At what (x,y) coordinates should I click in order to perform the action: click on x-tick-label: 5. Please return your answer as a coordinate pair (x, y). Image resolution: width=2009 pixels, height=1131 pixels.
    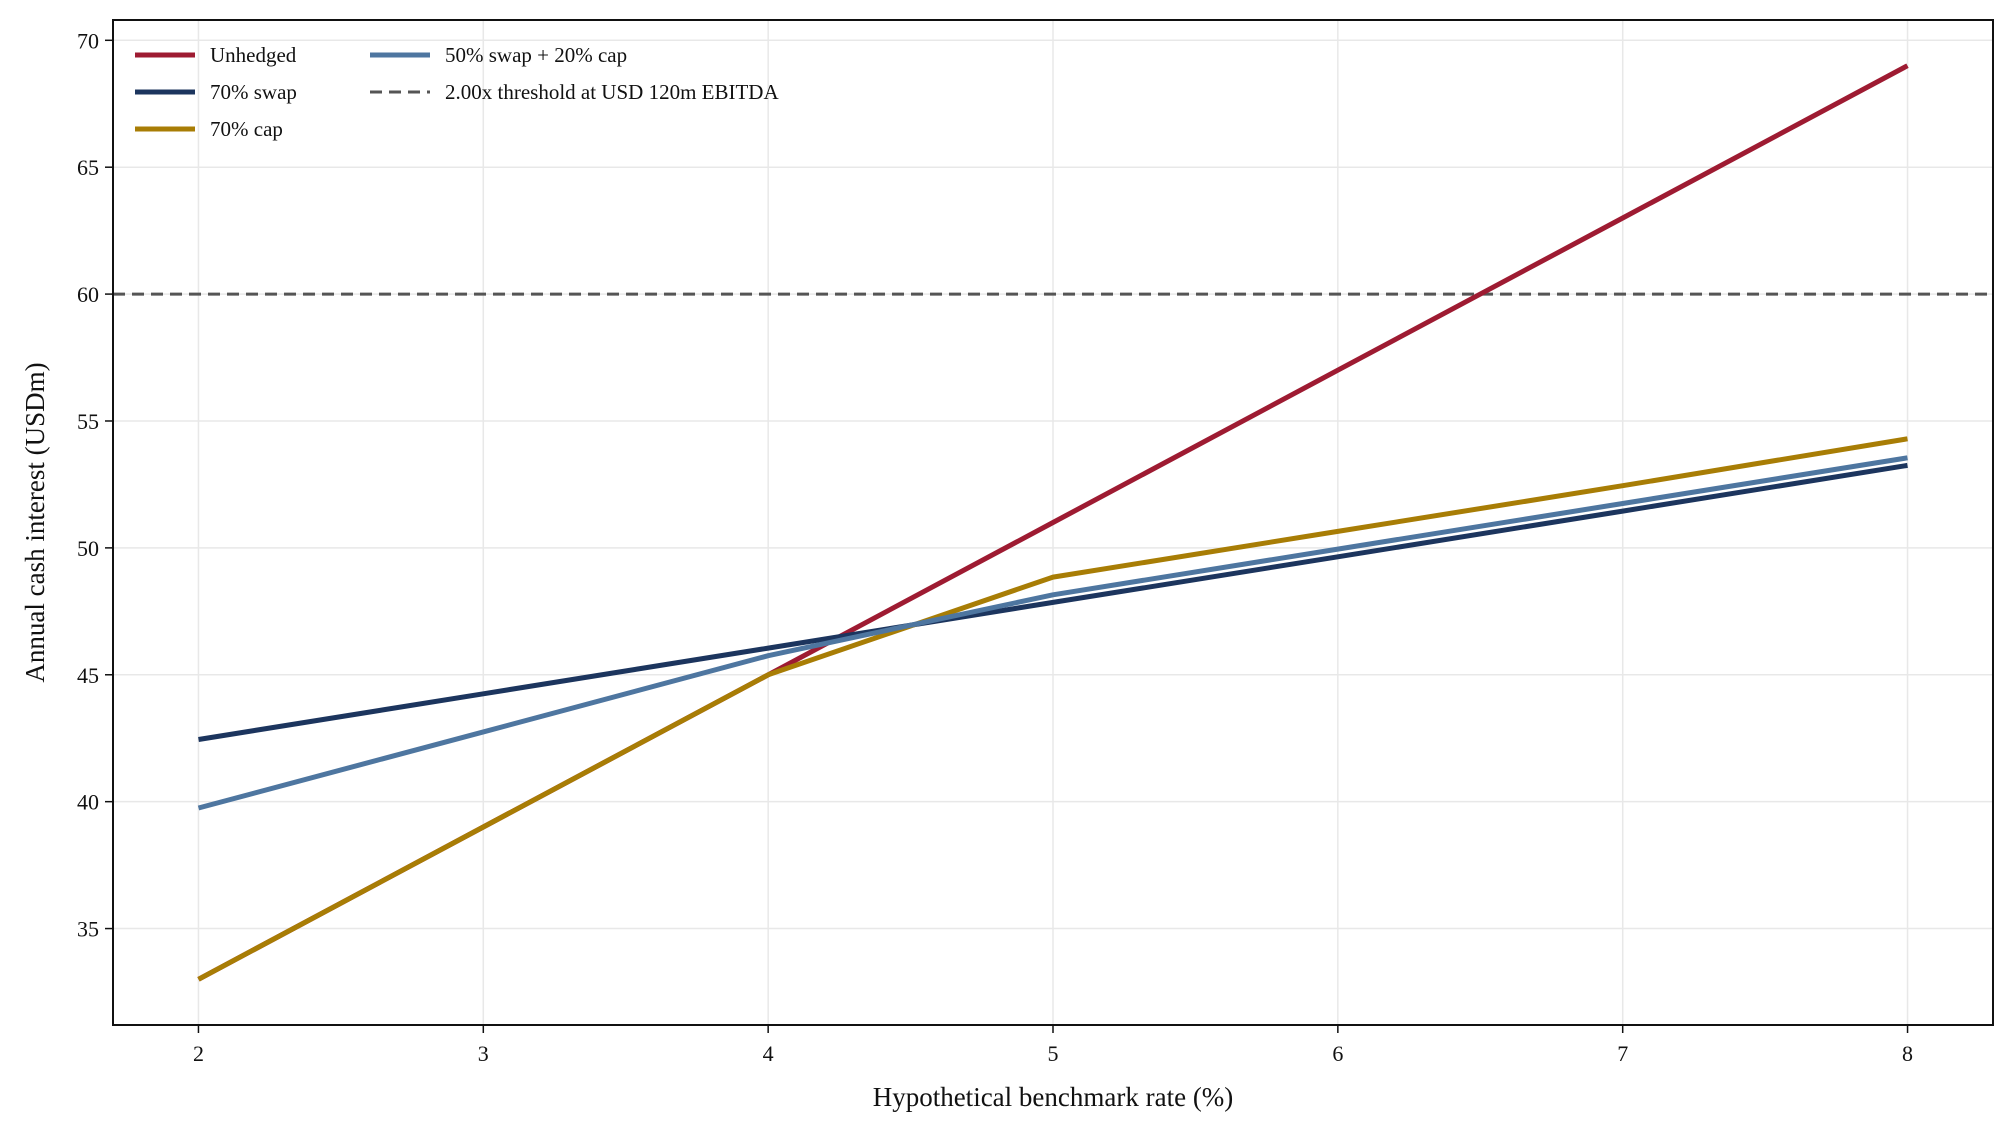
    Looking at the image, I should click on (1053, 1053).